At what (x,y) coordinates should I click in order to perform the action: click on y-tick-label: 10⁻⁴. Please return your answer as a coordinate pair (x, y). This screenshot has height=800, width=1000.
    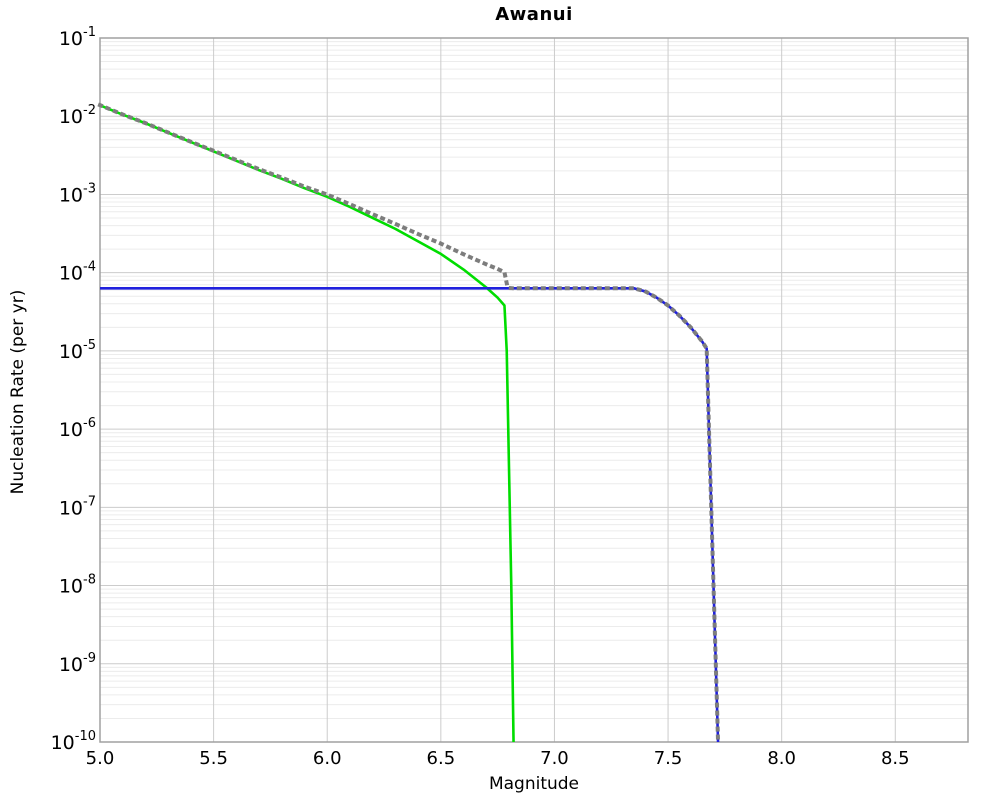
    Looking at the image, I should click on (77, 272).